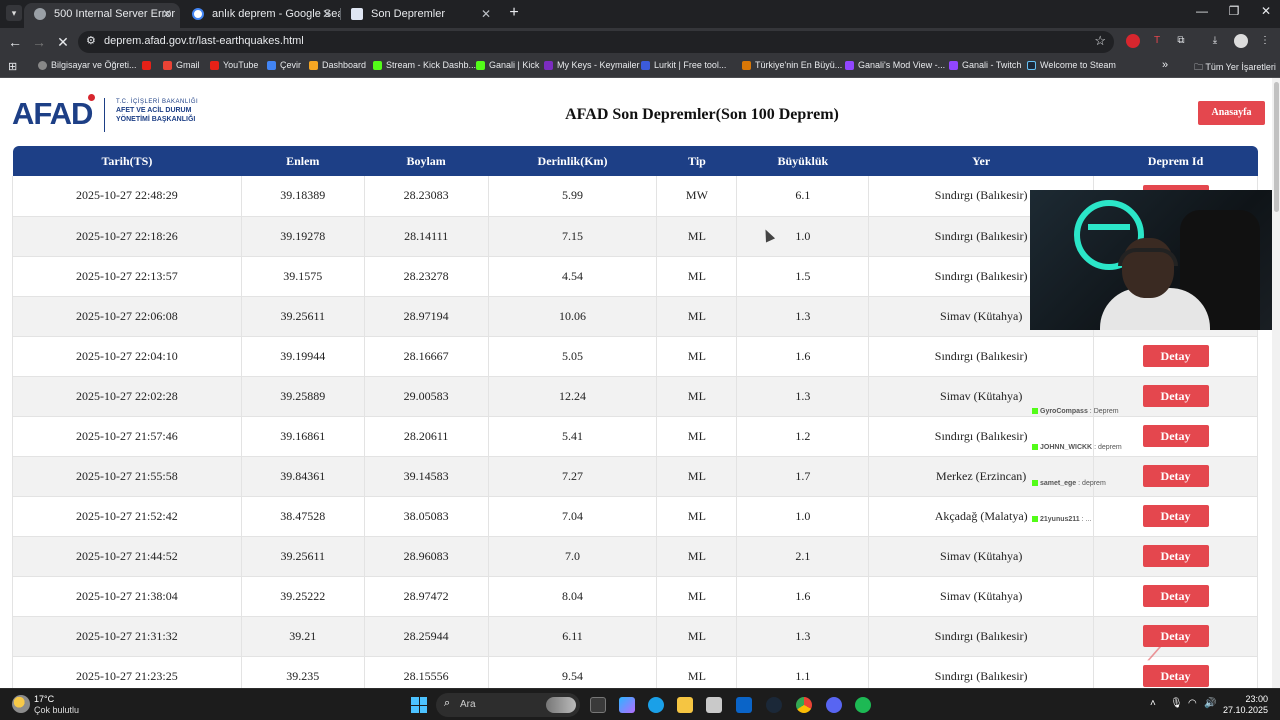  What do you see at coordinates (507, 65) in the screenshot?
I see `bookmark-ganali-kick: Ganali | Kick` at bounding box center [507, 65].